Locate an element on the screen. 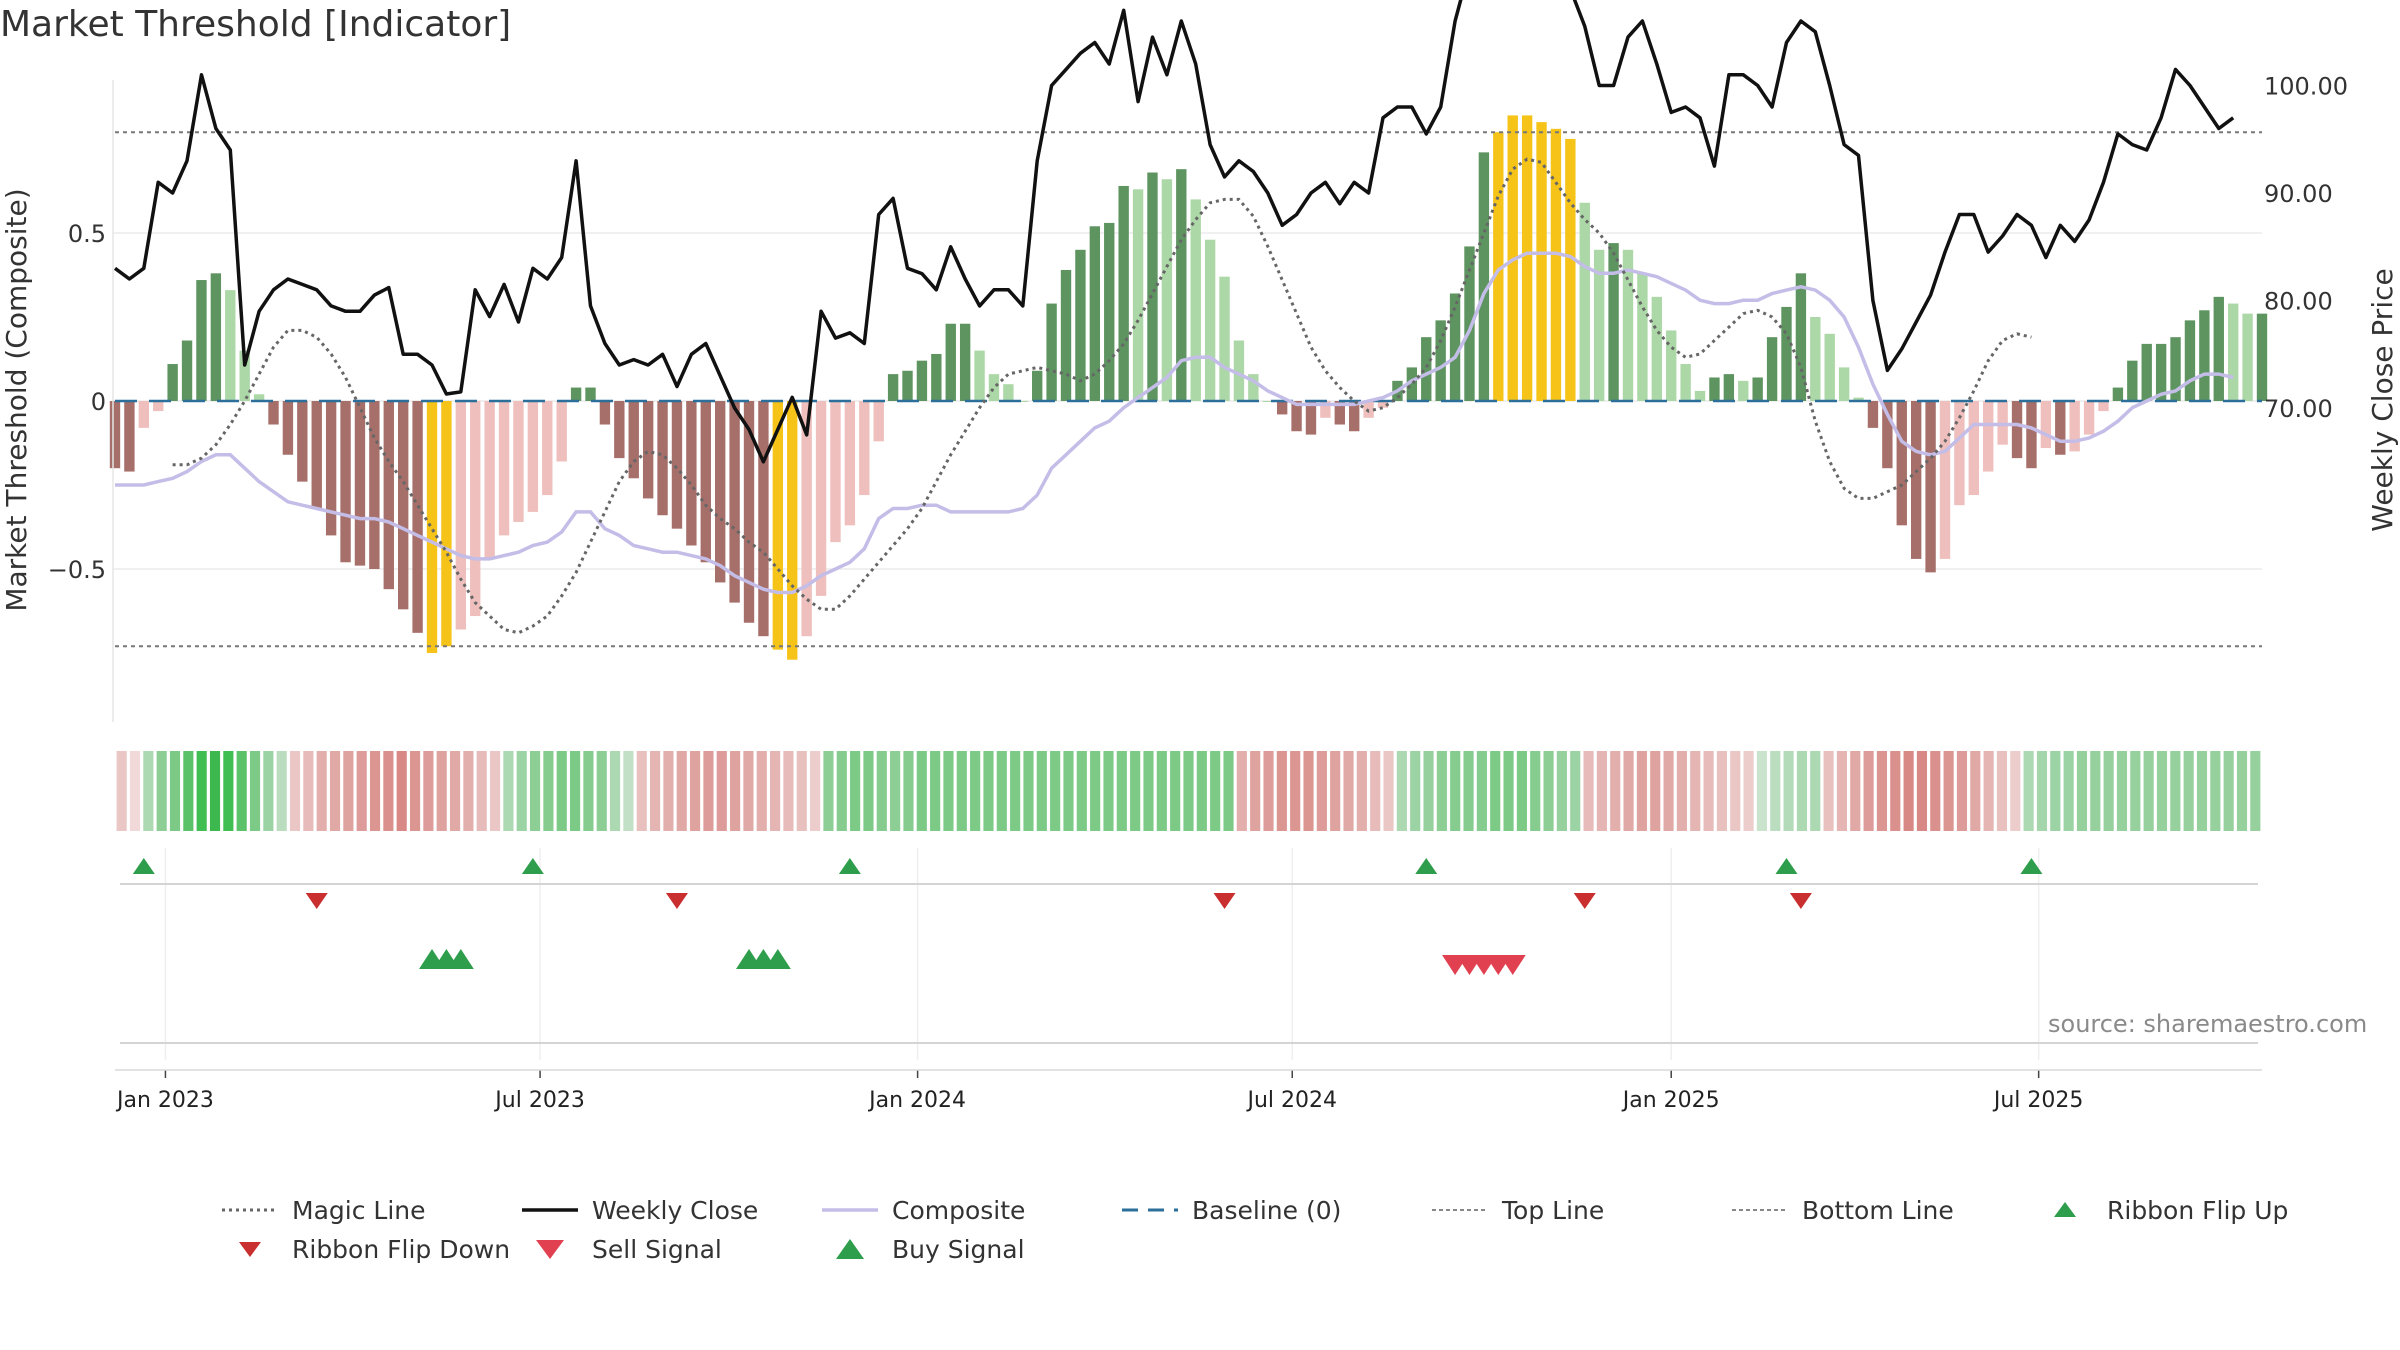 The image size is (2400, 1350). triangle-up-icon is located at coordinates (2065, 1209).